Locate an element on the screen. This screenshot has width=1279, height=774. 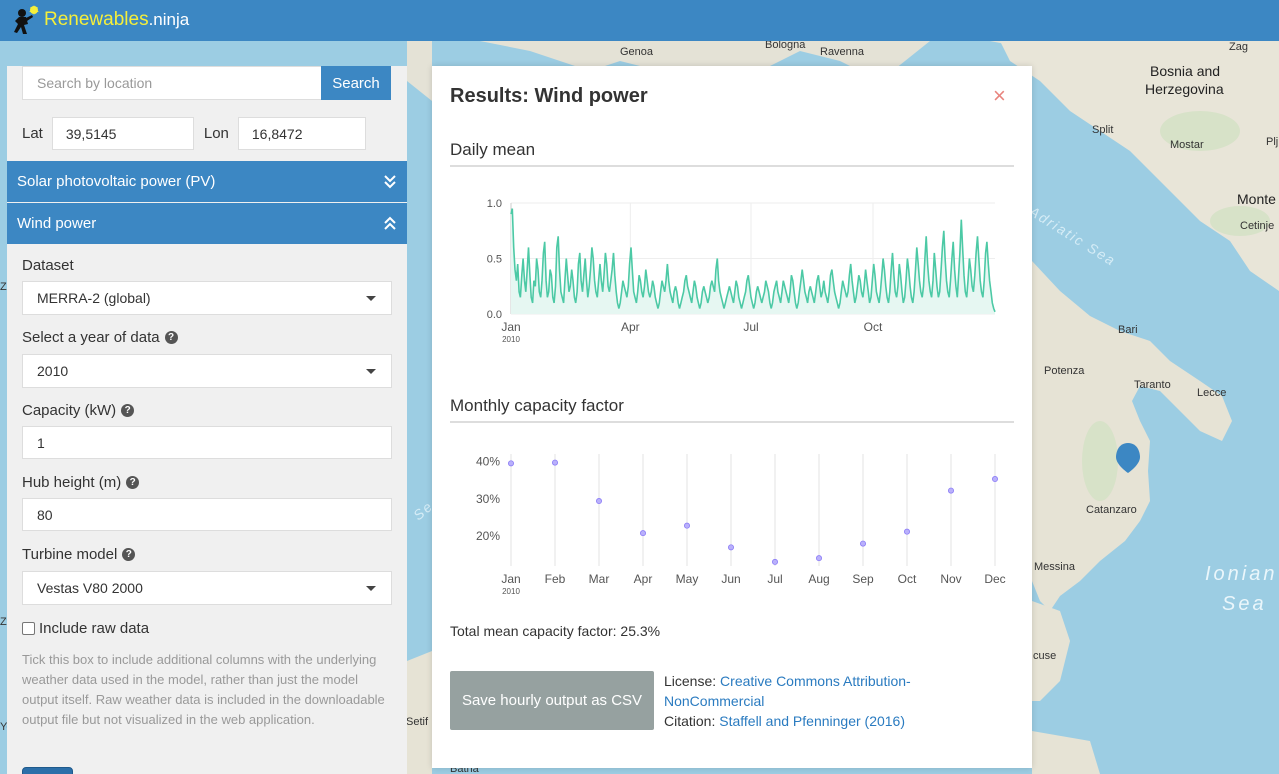
accordion-solar-label: Solar photovoltaic power (PV) is located at coordinates (116, 181).